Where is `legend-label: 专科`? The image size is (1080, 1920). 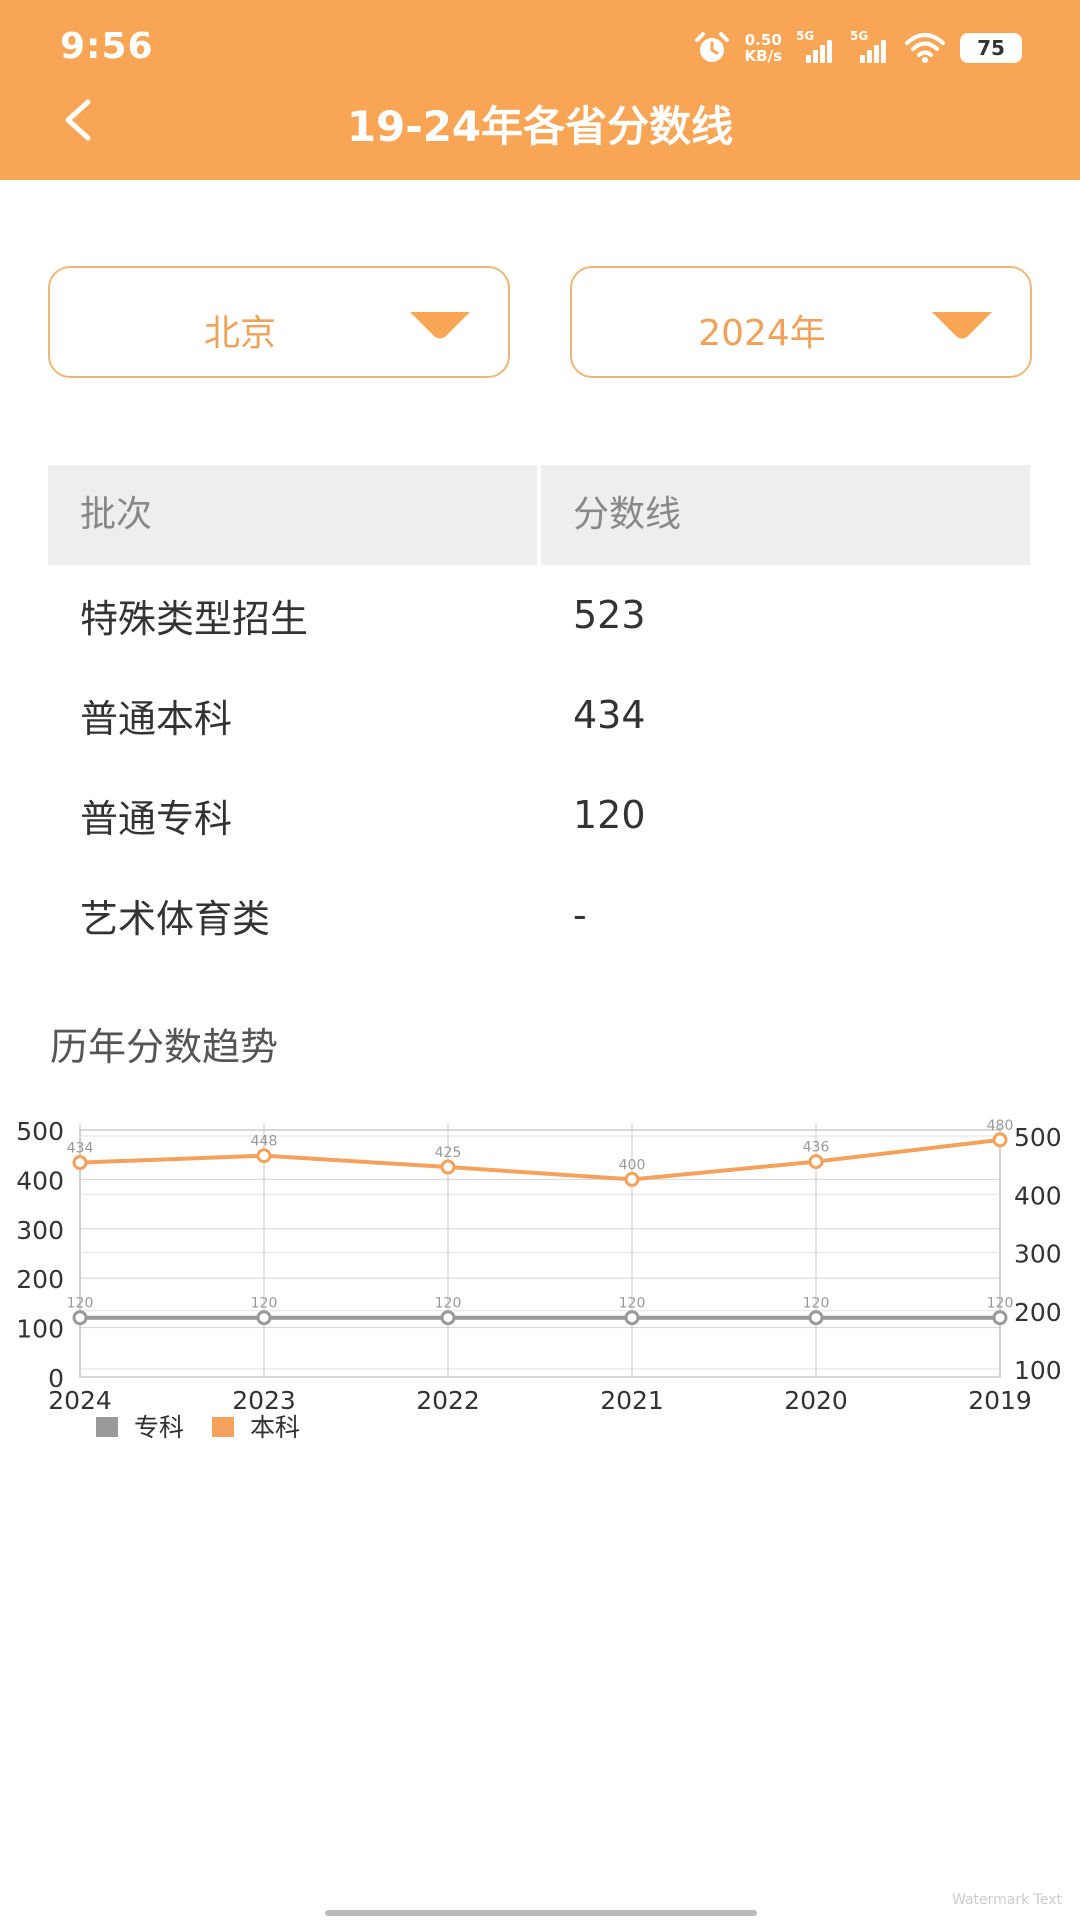 legend-label: 专科 is located at coordinates (159, 1427).